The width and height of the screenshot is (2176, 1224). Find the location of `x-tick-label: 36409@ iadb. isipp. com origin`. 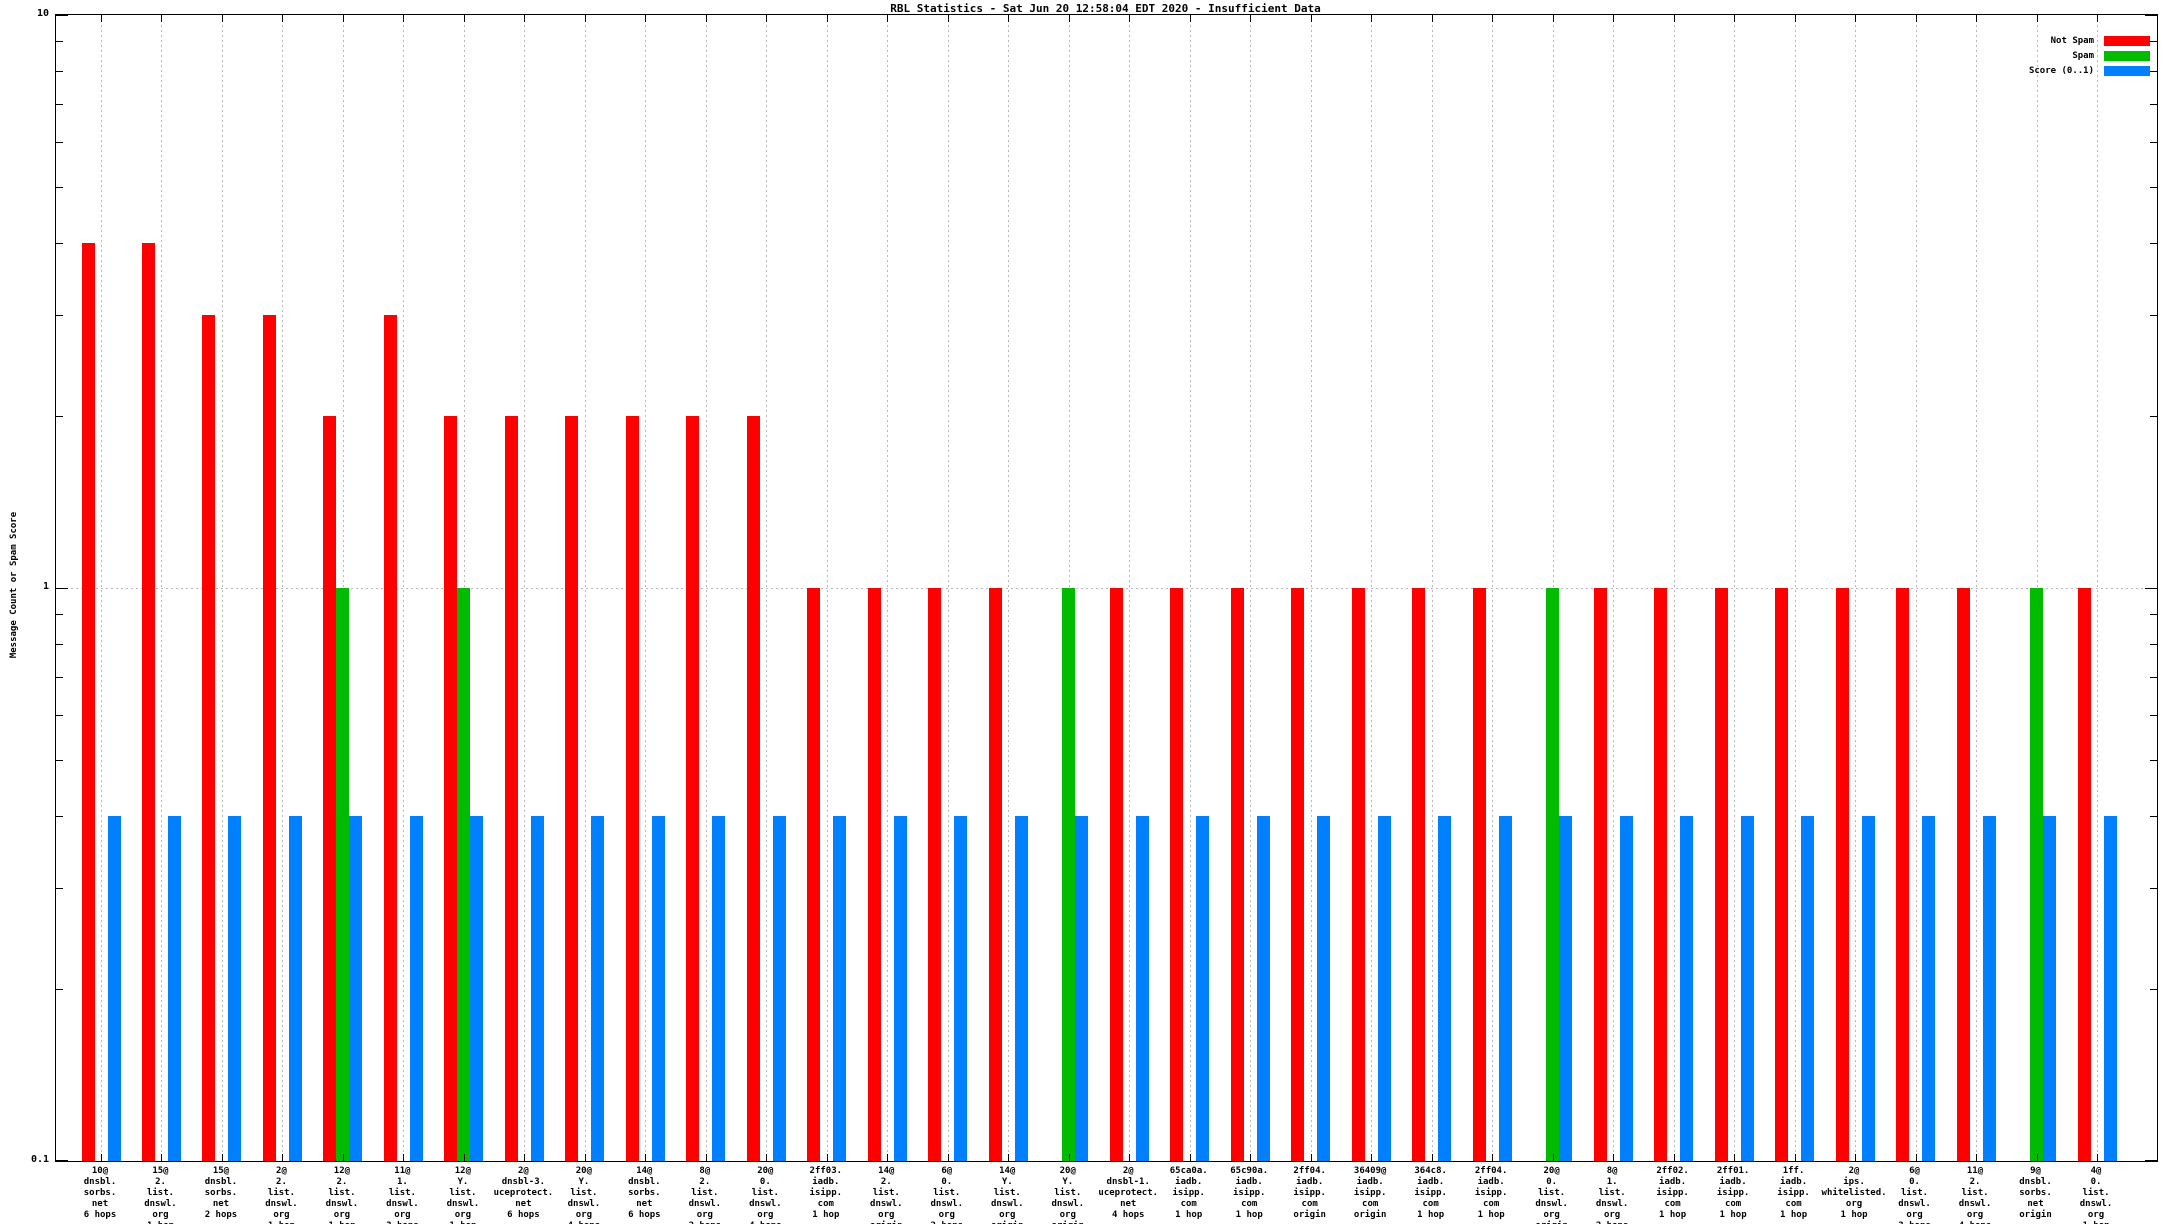

x-tick-label: 36409@ iadb. isipp. com origin is located at coordinates (1370, 1193).